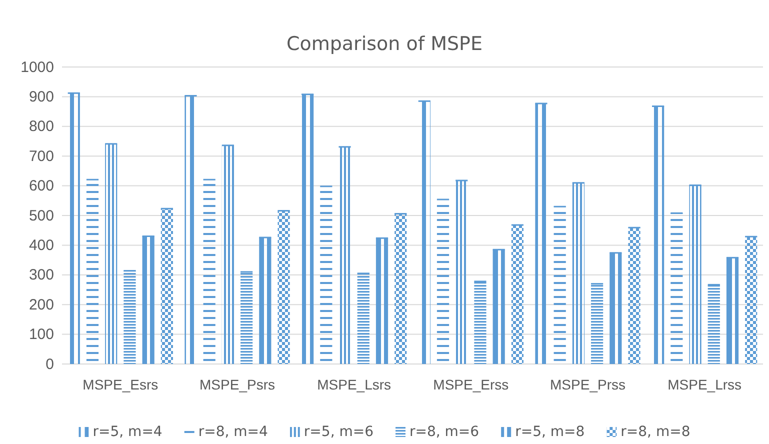 This screenshot has width=769, height=444. Describe the element at coordinates (233, 432) in the screenshot. I see `legend-label: r=8, m=4` at that location.